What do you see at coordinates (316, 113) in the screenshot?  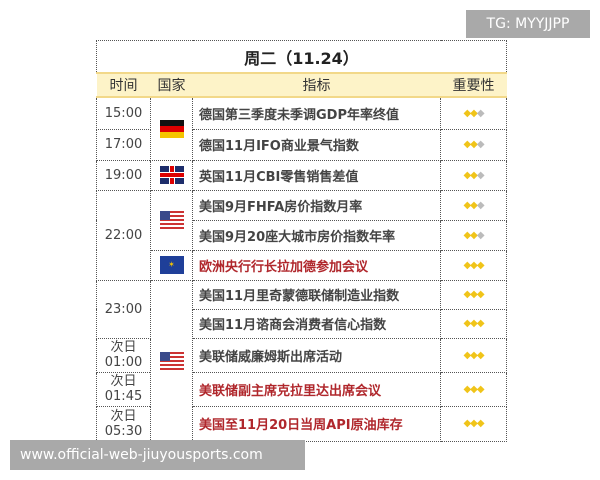 I see `indicator-name: 德国第三季度未季调GDP年率终值` at bounding box center [316, 113].